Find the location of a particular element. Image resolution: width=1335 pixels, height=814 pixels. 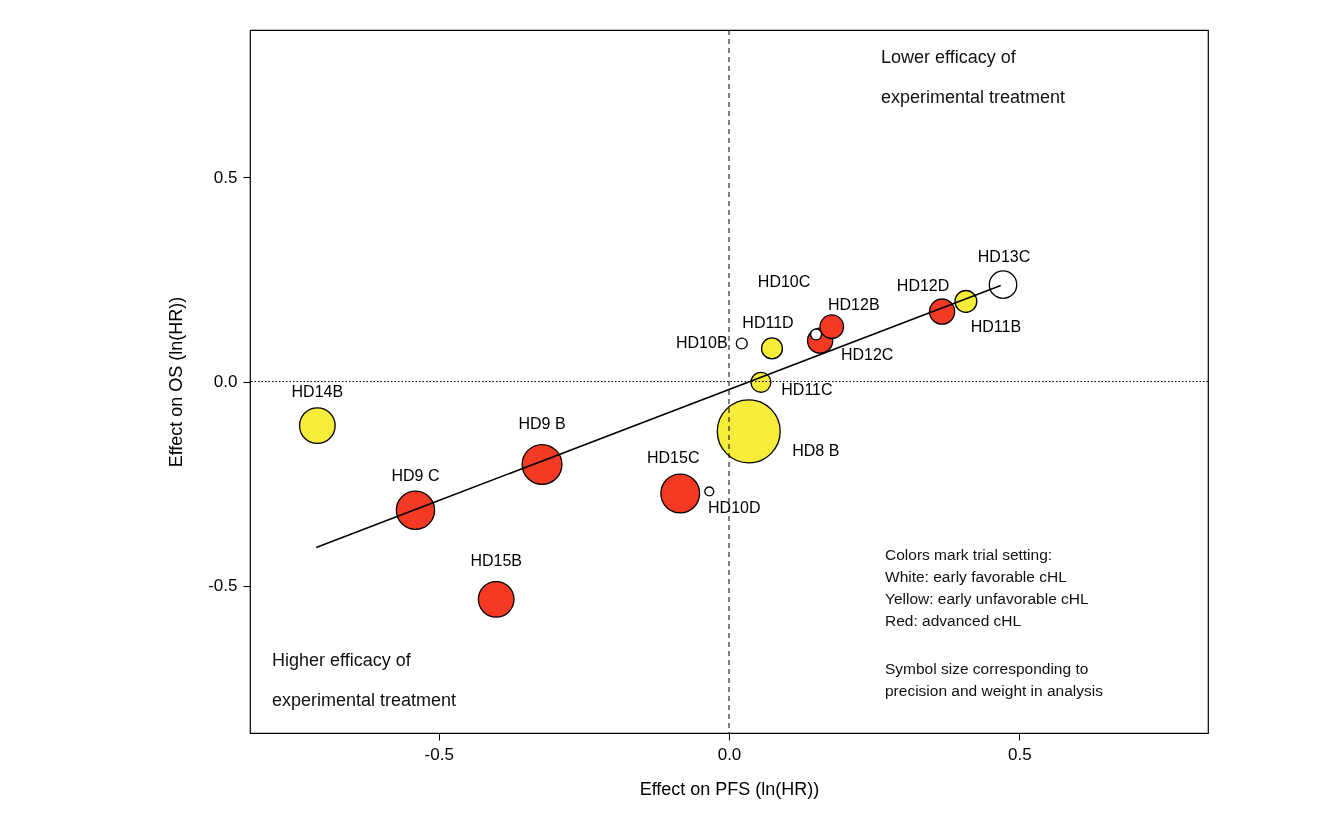

annotation: HD11C is located at coordinates (807, 390).